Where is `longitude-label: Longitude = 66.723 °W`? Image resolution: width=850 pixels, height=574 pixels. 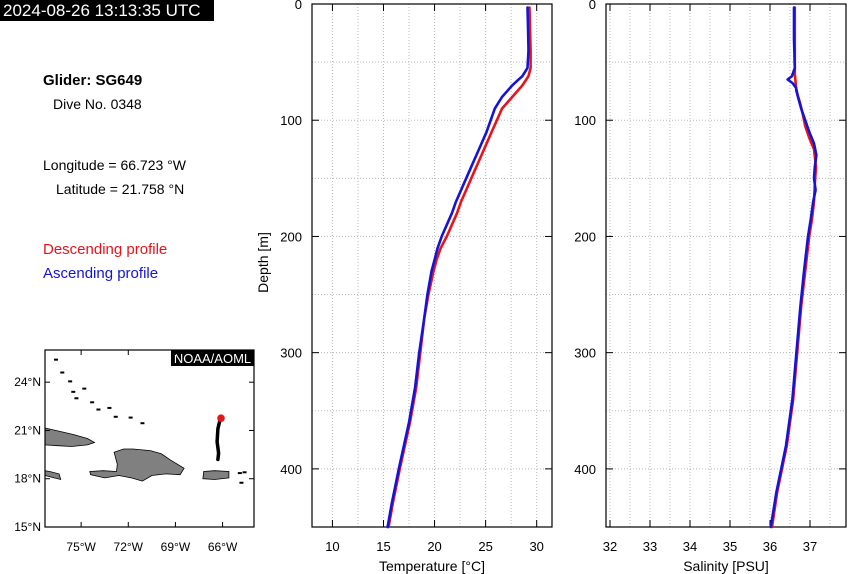
longitude-label: Longitude = 66.723 °W is located at coordinates (114, 165).